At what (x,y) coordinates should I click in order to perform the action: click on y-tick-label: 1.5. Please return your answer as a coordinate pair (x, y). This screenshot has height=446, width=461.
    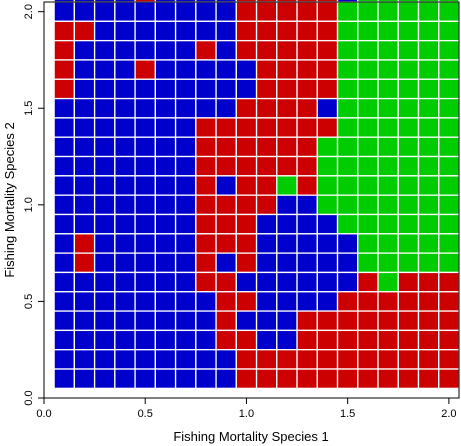
    Looking at the image, I should click on (29, 108).